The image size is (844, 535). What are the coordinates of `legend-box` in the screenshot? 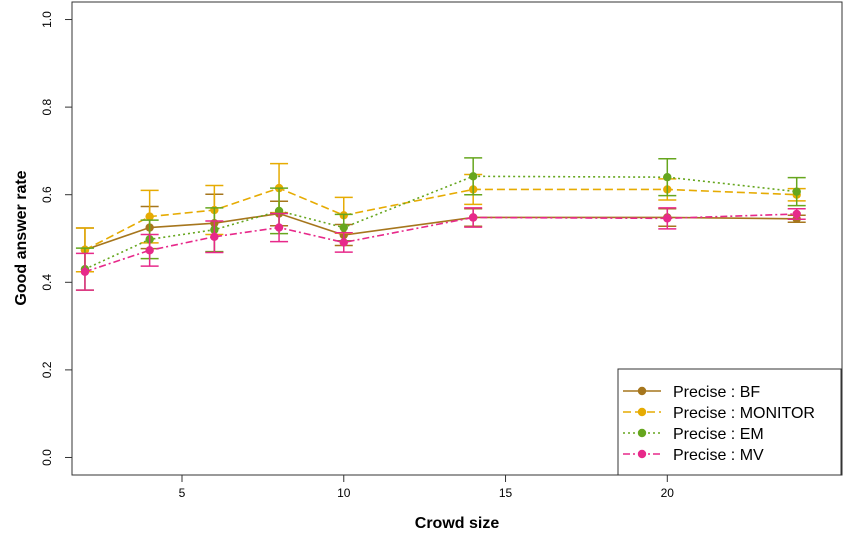 It's located at (729, 422).